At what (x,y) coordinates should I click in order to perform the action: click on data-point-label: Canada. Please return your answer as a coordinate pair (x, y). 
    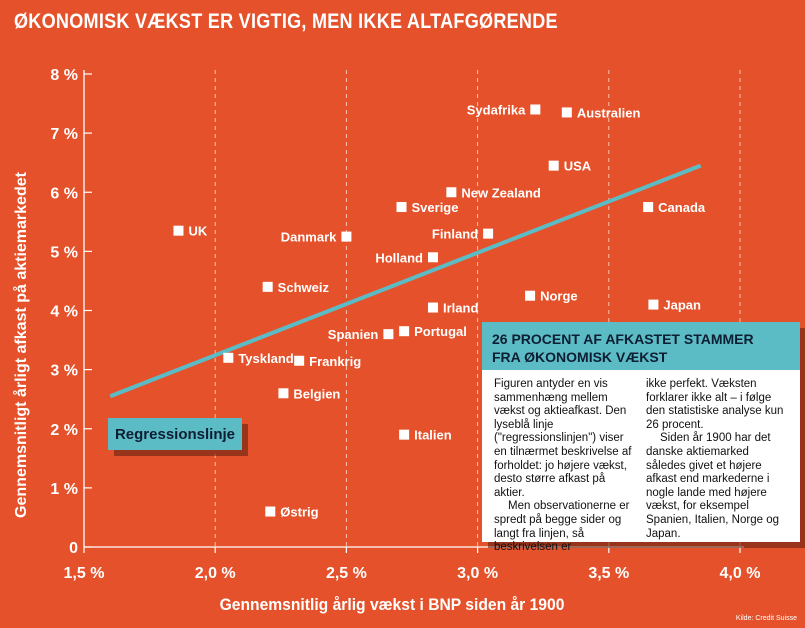
    Looking at the image, I should click on (682, 207).